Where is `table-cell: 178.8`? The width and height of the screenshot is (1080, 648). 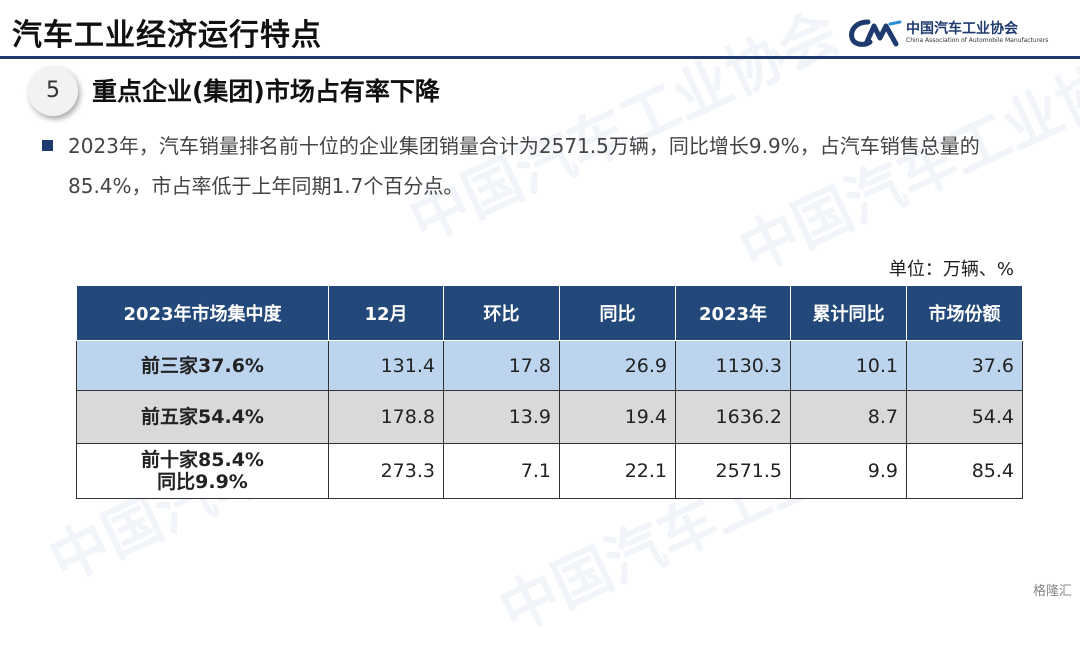 table-cell: 178.8 is located at coordinates (386, 417).